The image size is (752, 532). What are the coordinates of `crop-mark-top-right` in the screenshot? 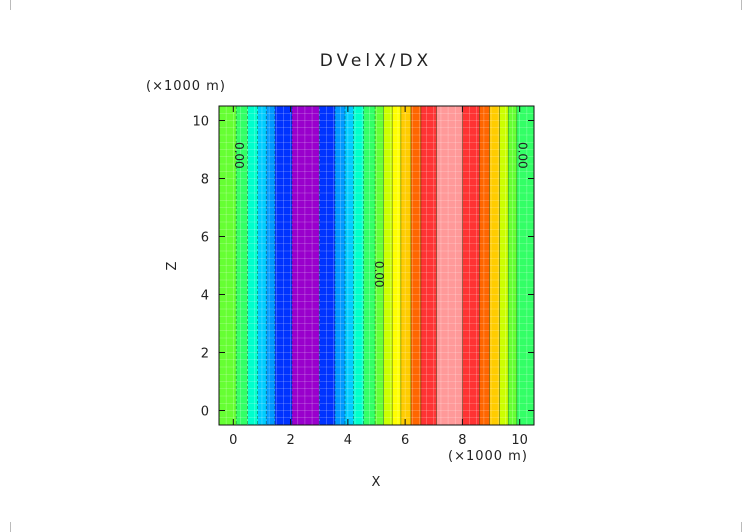 It's located at (746, 5).